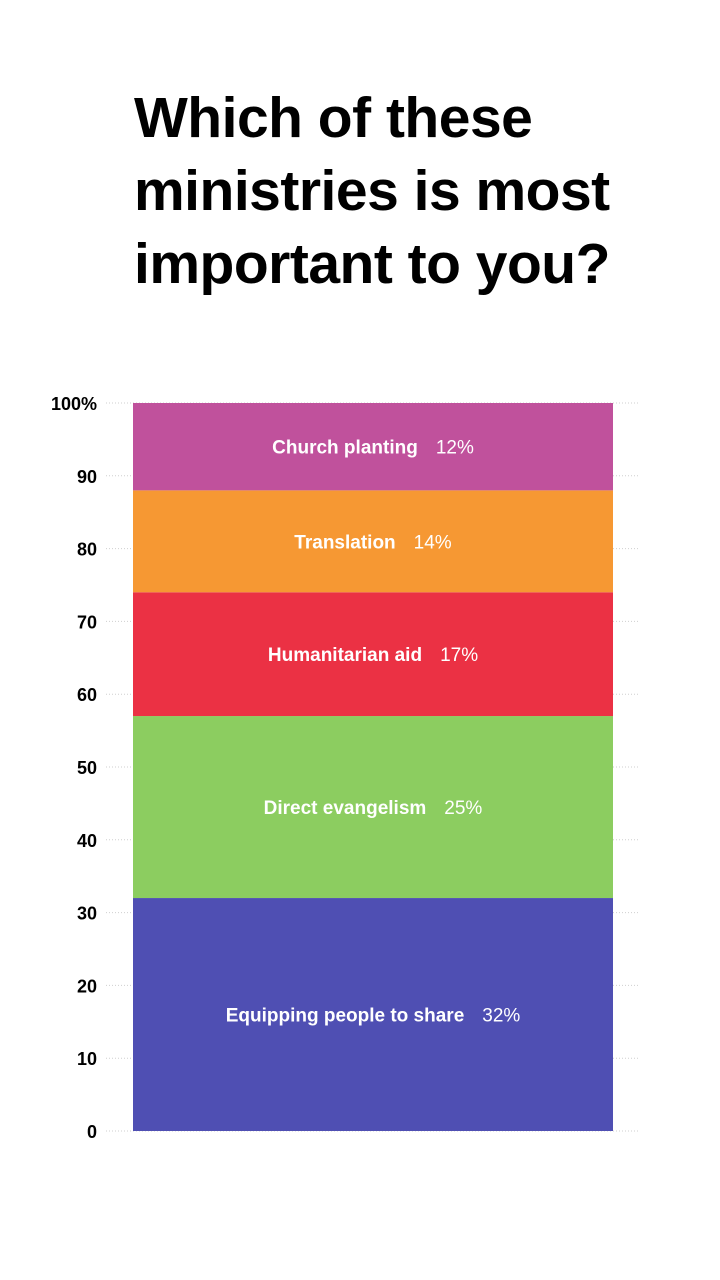 The height and width of the screenshot is (1280, 720). I want to click on segment-label: Equipping people to share 32%, so click(373, 1016).